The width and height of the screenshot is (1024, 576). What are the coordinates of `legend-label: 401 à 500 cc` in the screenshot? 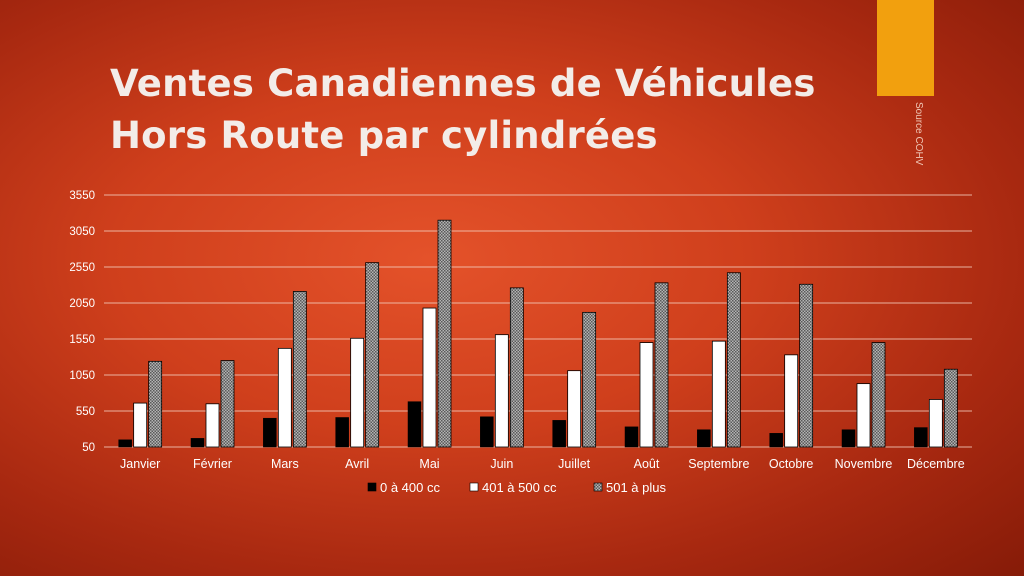 It's located at (519, 487).